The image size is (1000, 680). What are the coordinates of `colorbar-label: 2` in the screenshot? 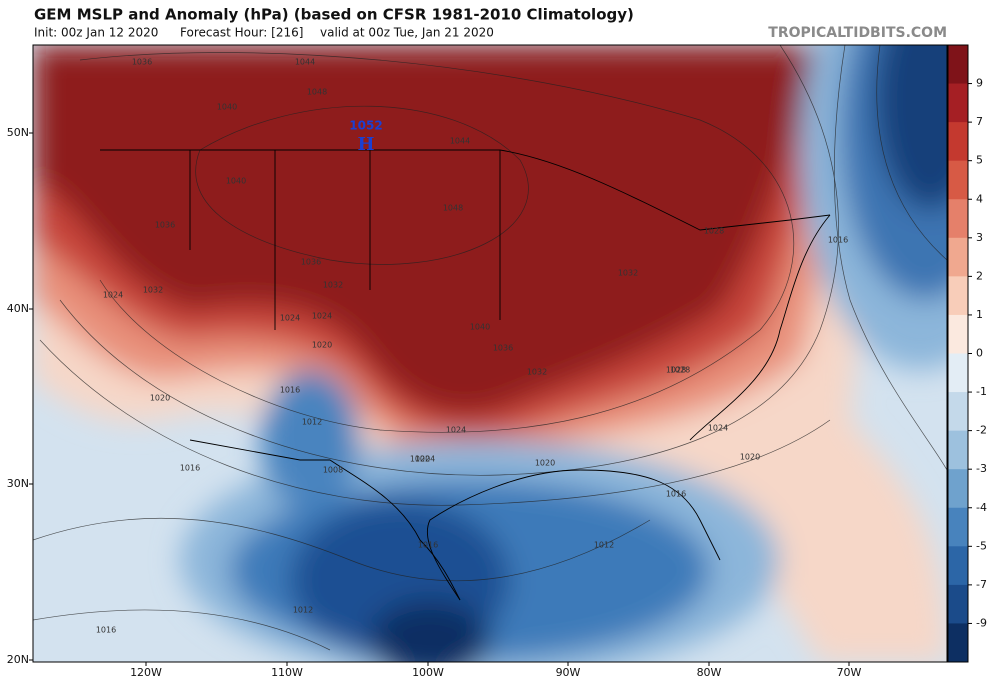 It's located at (979, 275).